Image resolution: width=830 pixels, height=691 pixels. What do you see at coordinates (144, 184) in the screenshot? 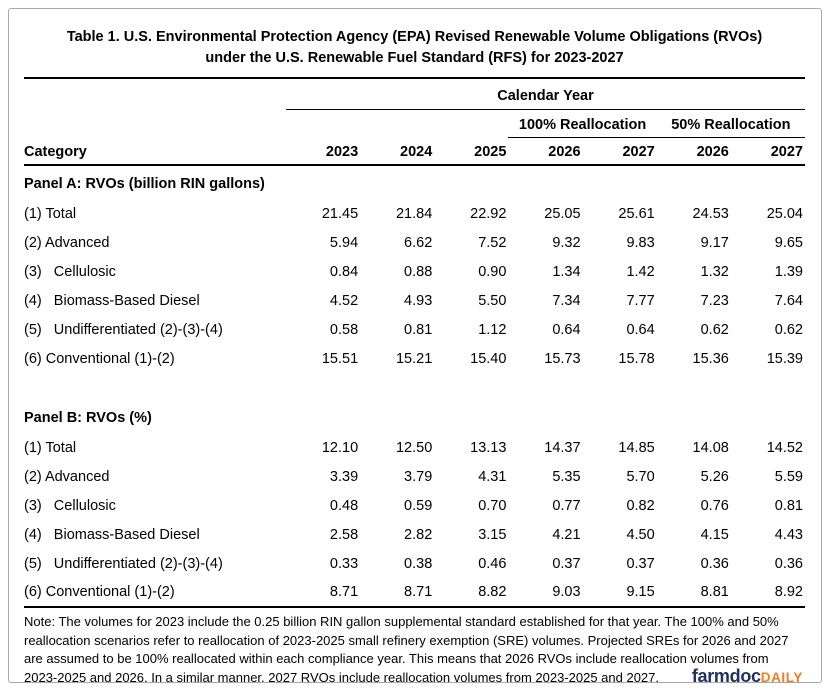
I see `panel-heading: Panel A: RVOs (billion RIN gallons)` at bounding box center [144, 184].